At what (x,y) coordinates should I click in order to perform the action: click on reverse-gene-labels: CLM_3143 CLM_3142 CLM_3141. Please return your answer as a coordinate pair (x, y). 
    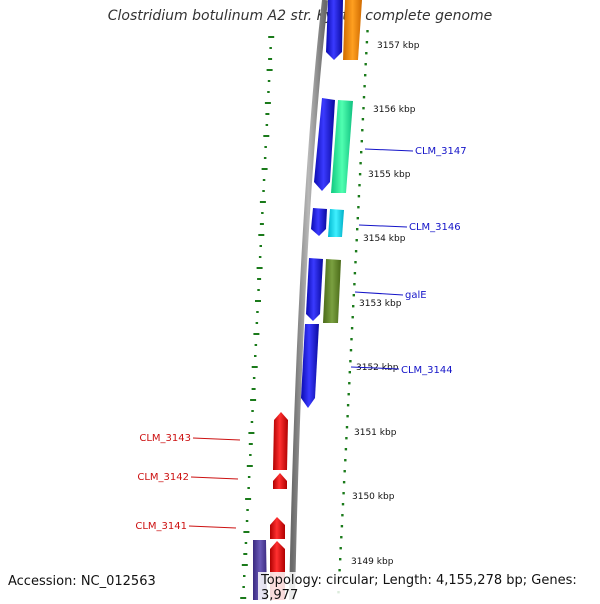
    Looking at the image, I should click on (188, 482).